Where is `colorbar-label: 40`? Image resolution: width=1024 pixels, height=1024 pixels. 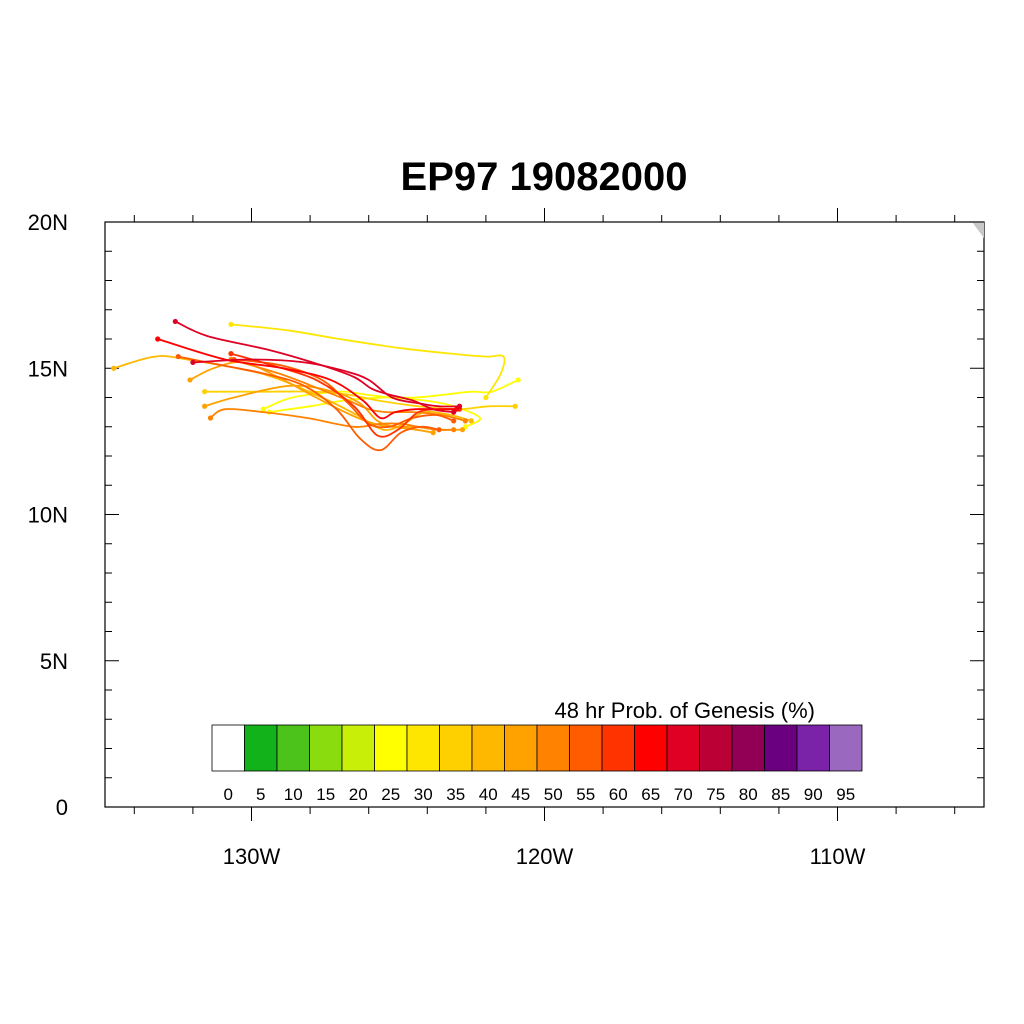 colorbar-label: 40 is located at coordinates (488, 794).